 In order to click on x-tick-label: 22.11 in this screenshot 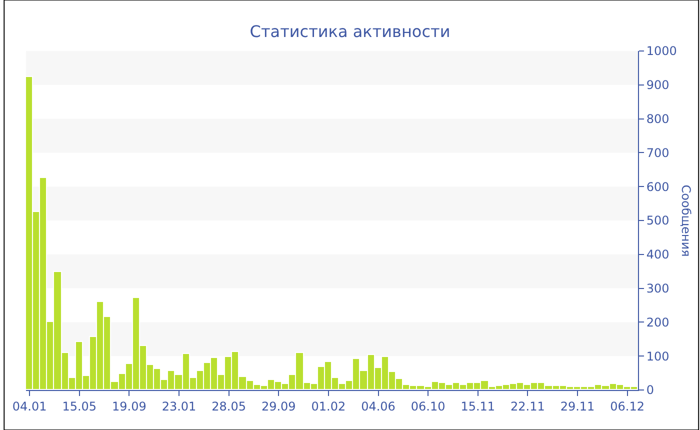, I will do `click(527, 406)`.